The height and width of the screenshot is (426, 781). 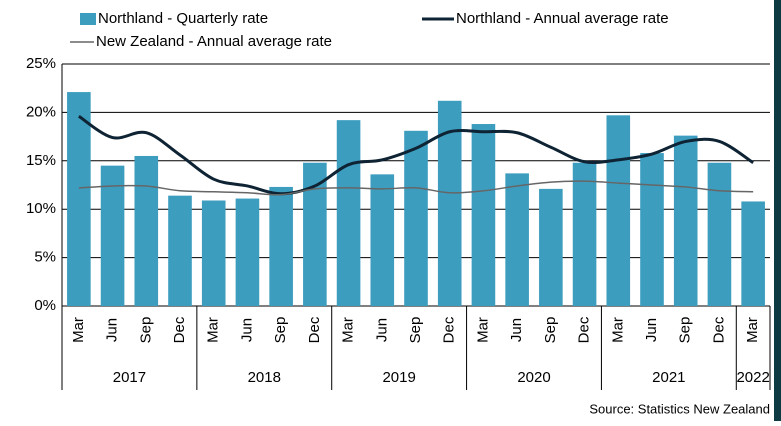 What do you see at coordinates (264, 377) in the screenshot?
I see `x-group-label: 2018` at bounding box center [264, 377].